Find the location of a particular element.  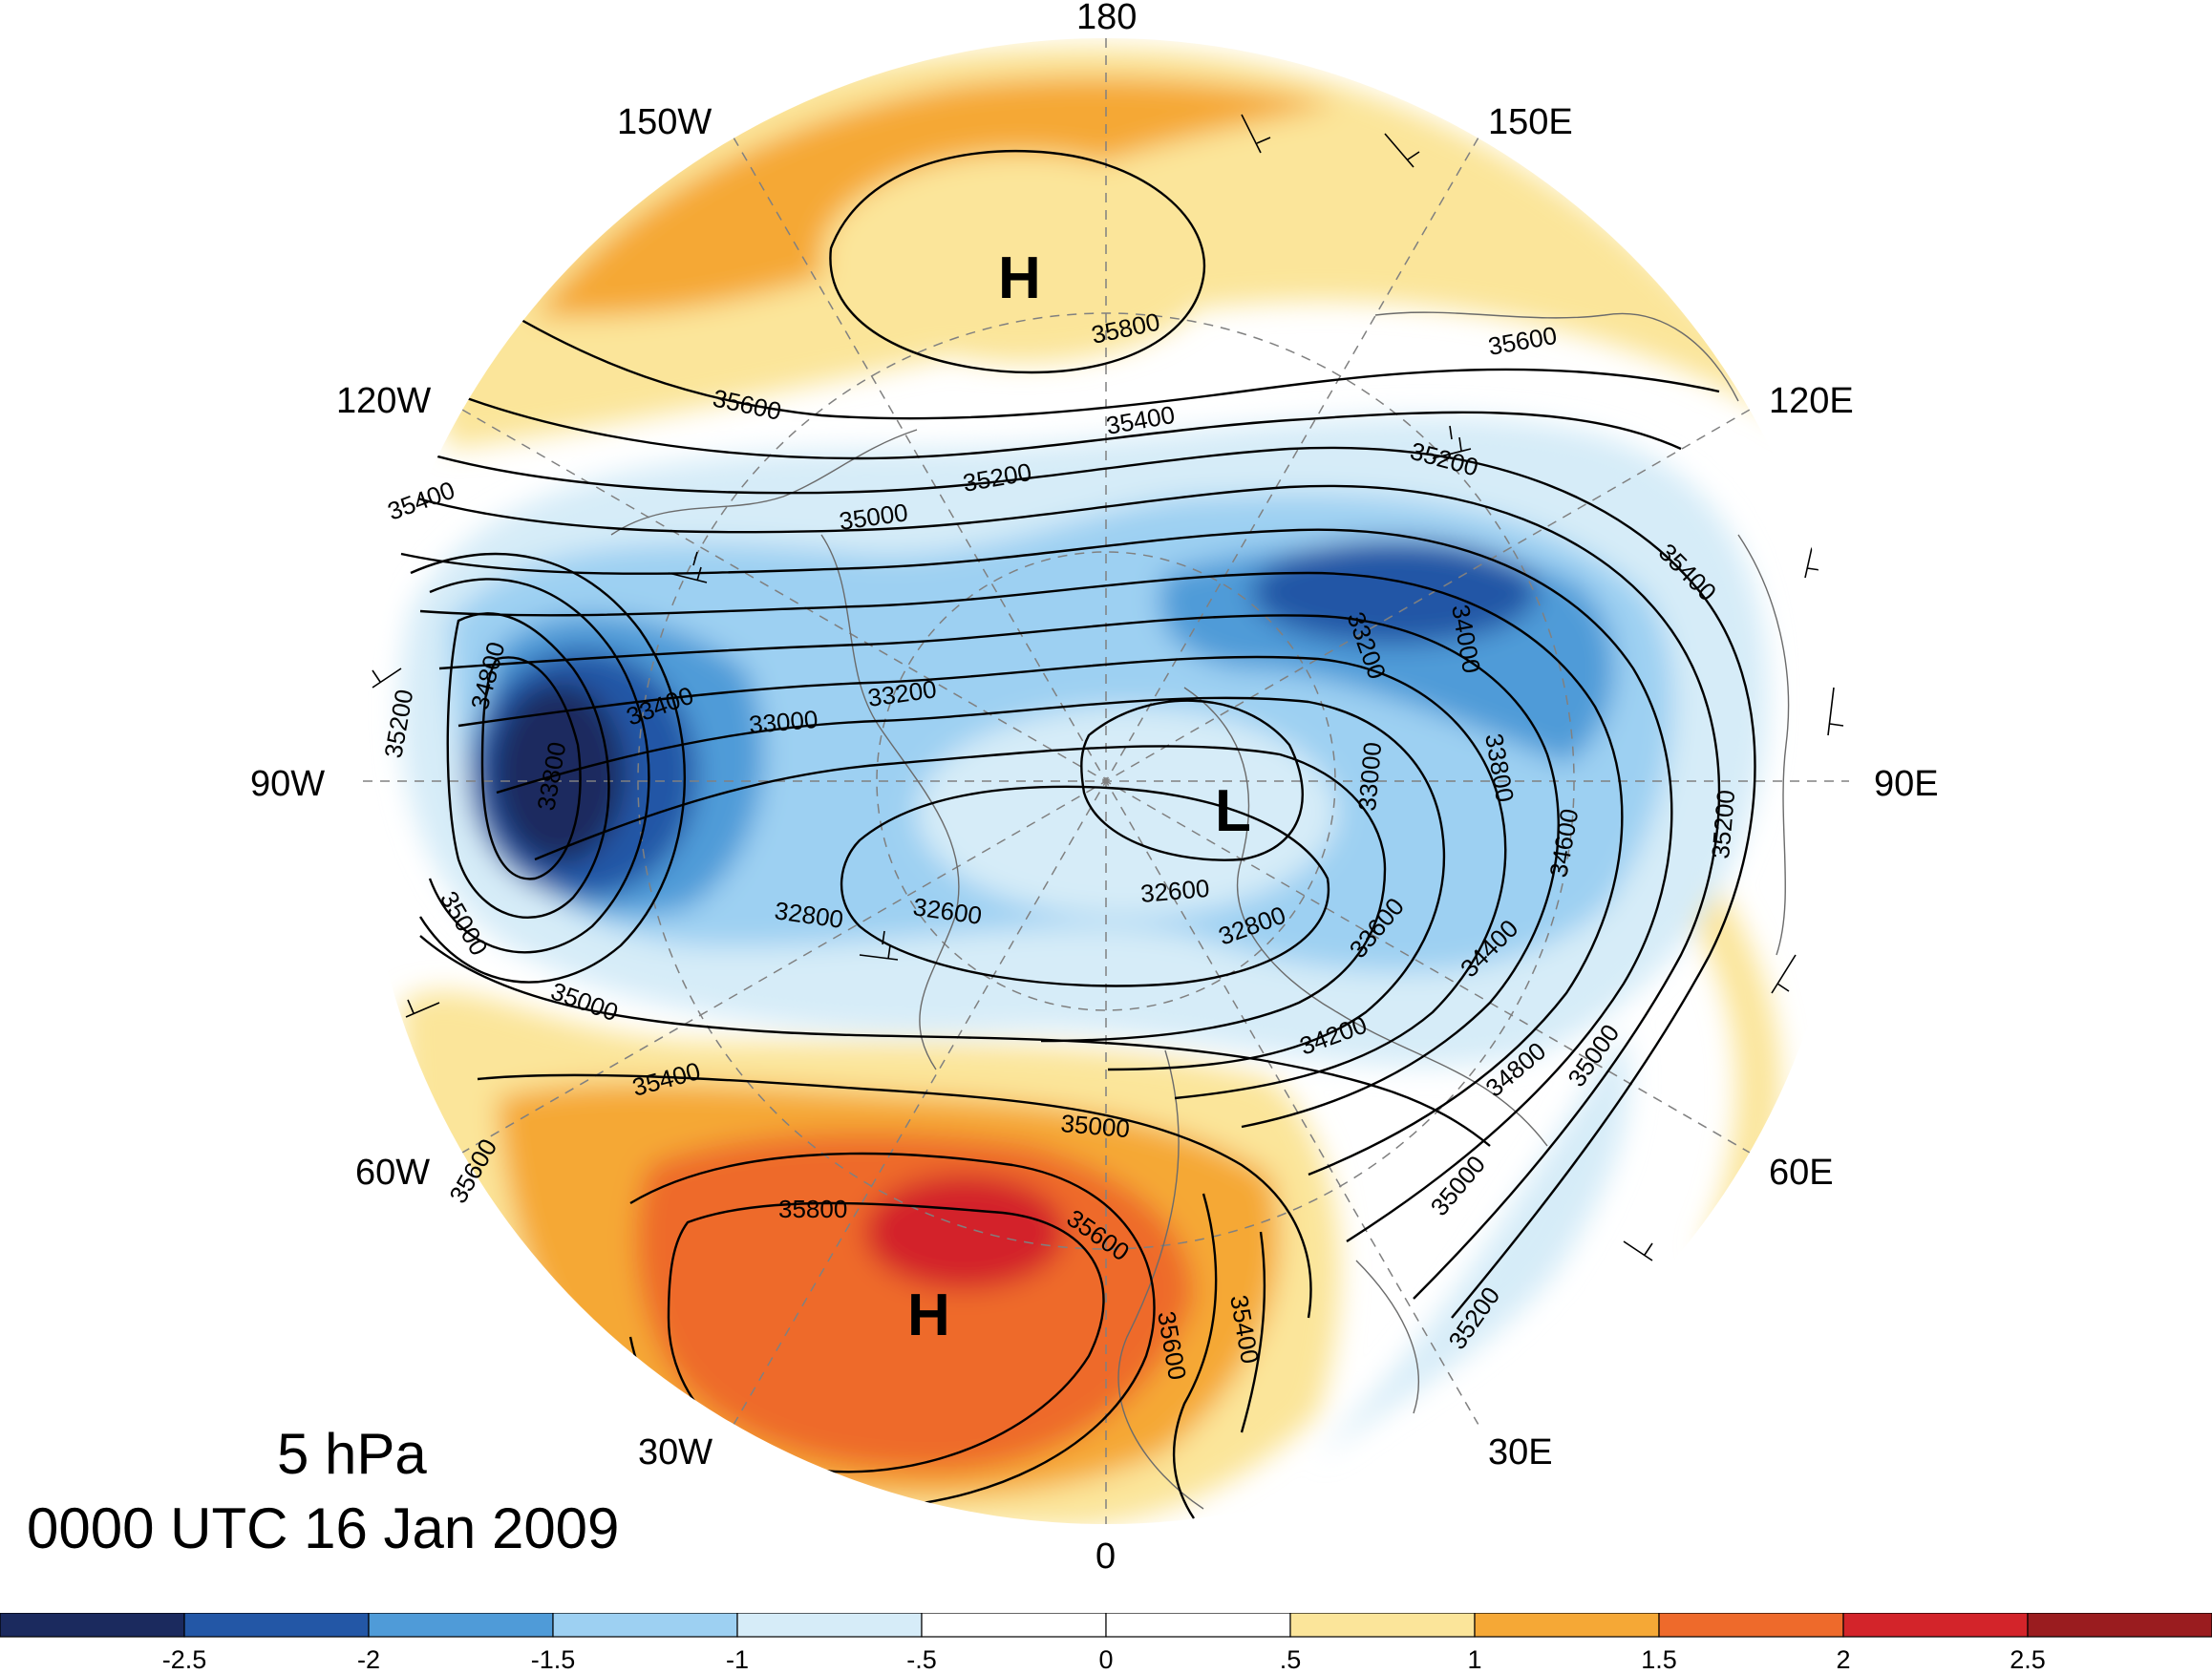

colorbar-tick: 2.5 is located at coordinates (2028, 1659).